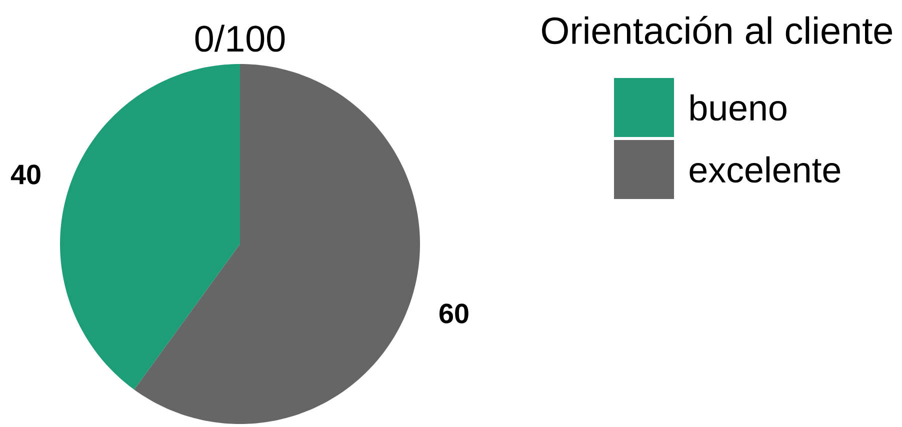 Image resolution: width=902 pixels, height=427 pixels. Describe the element at coordinates (453, 314) in the screenshot. I see `data-label: 60` at that location.